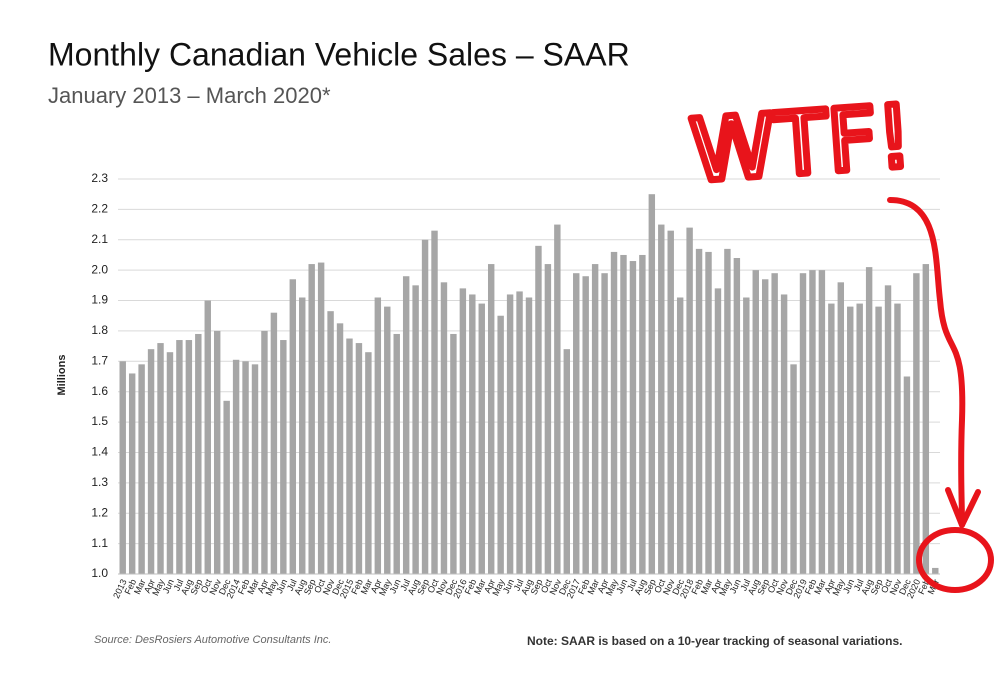  What do you see at coordinates (99, 512) in the screenshot?
I see `y-tick-label: 1.2` at bounding box center [99, 512].